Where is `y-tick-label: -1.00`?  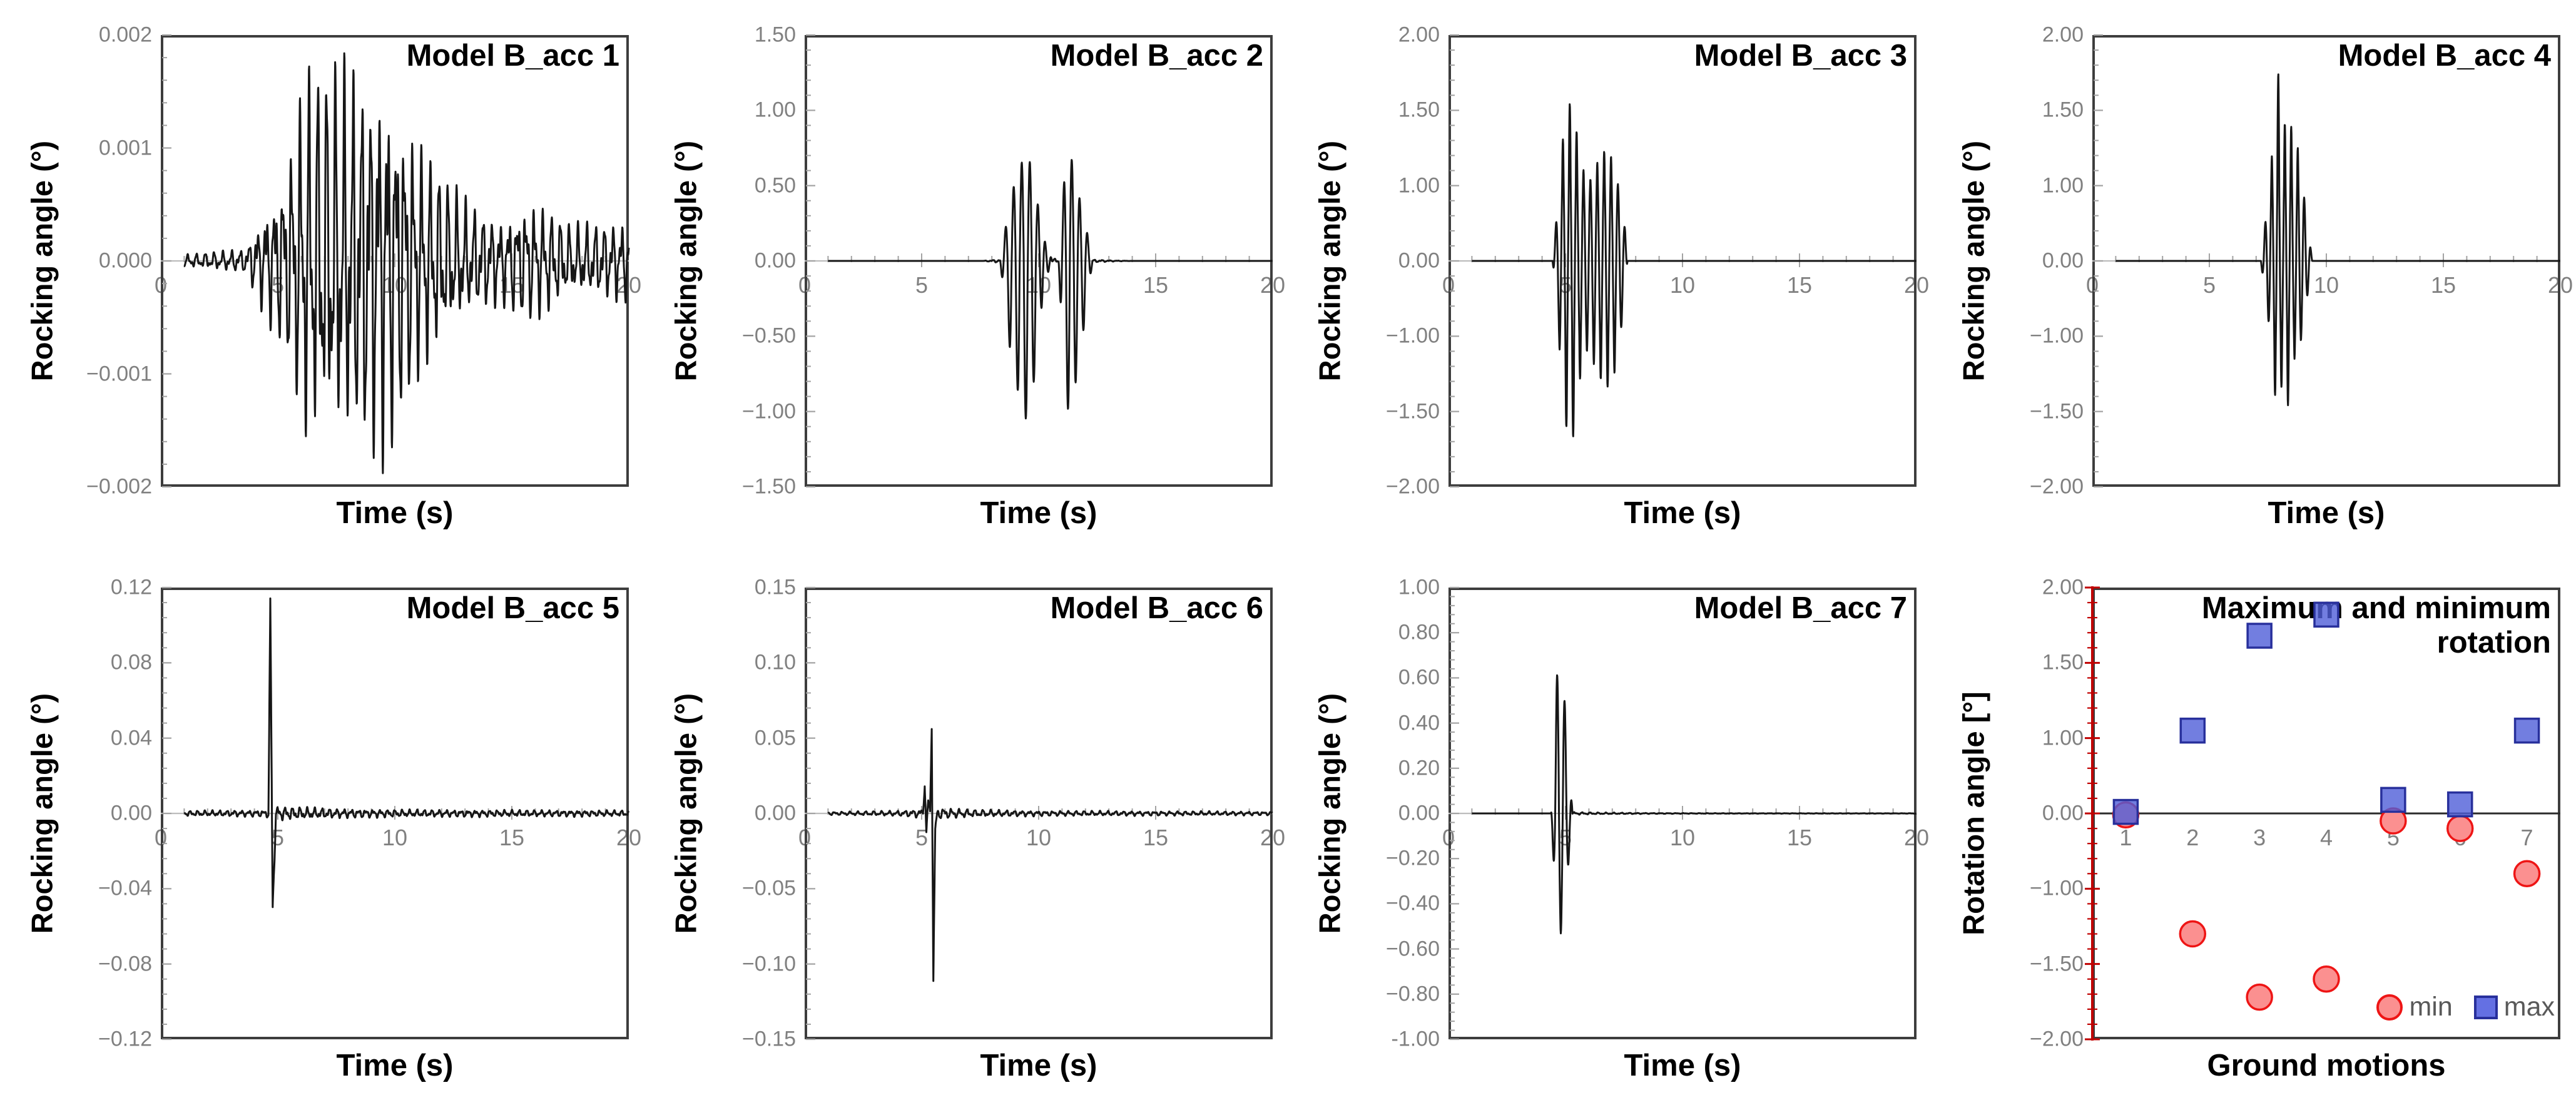 y-tick-label: -1.00 is located at coordinates (1415, 1039).